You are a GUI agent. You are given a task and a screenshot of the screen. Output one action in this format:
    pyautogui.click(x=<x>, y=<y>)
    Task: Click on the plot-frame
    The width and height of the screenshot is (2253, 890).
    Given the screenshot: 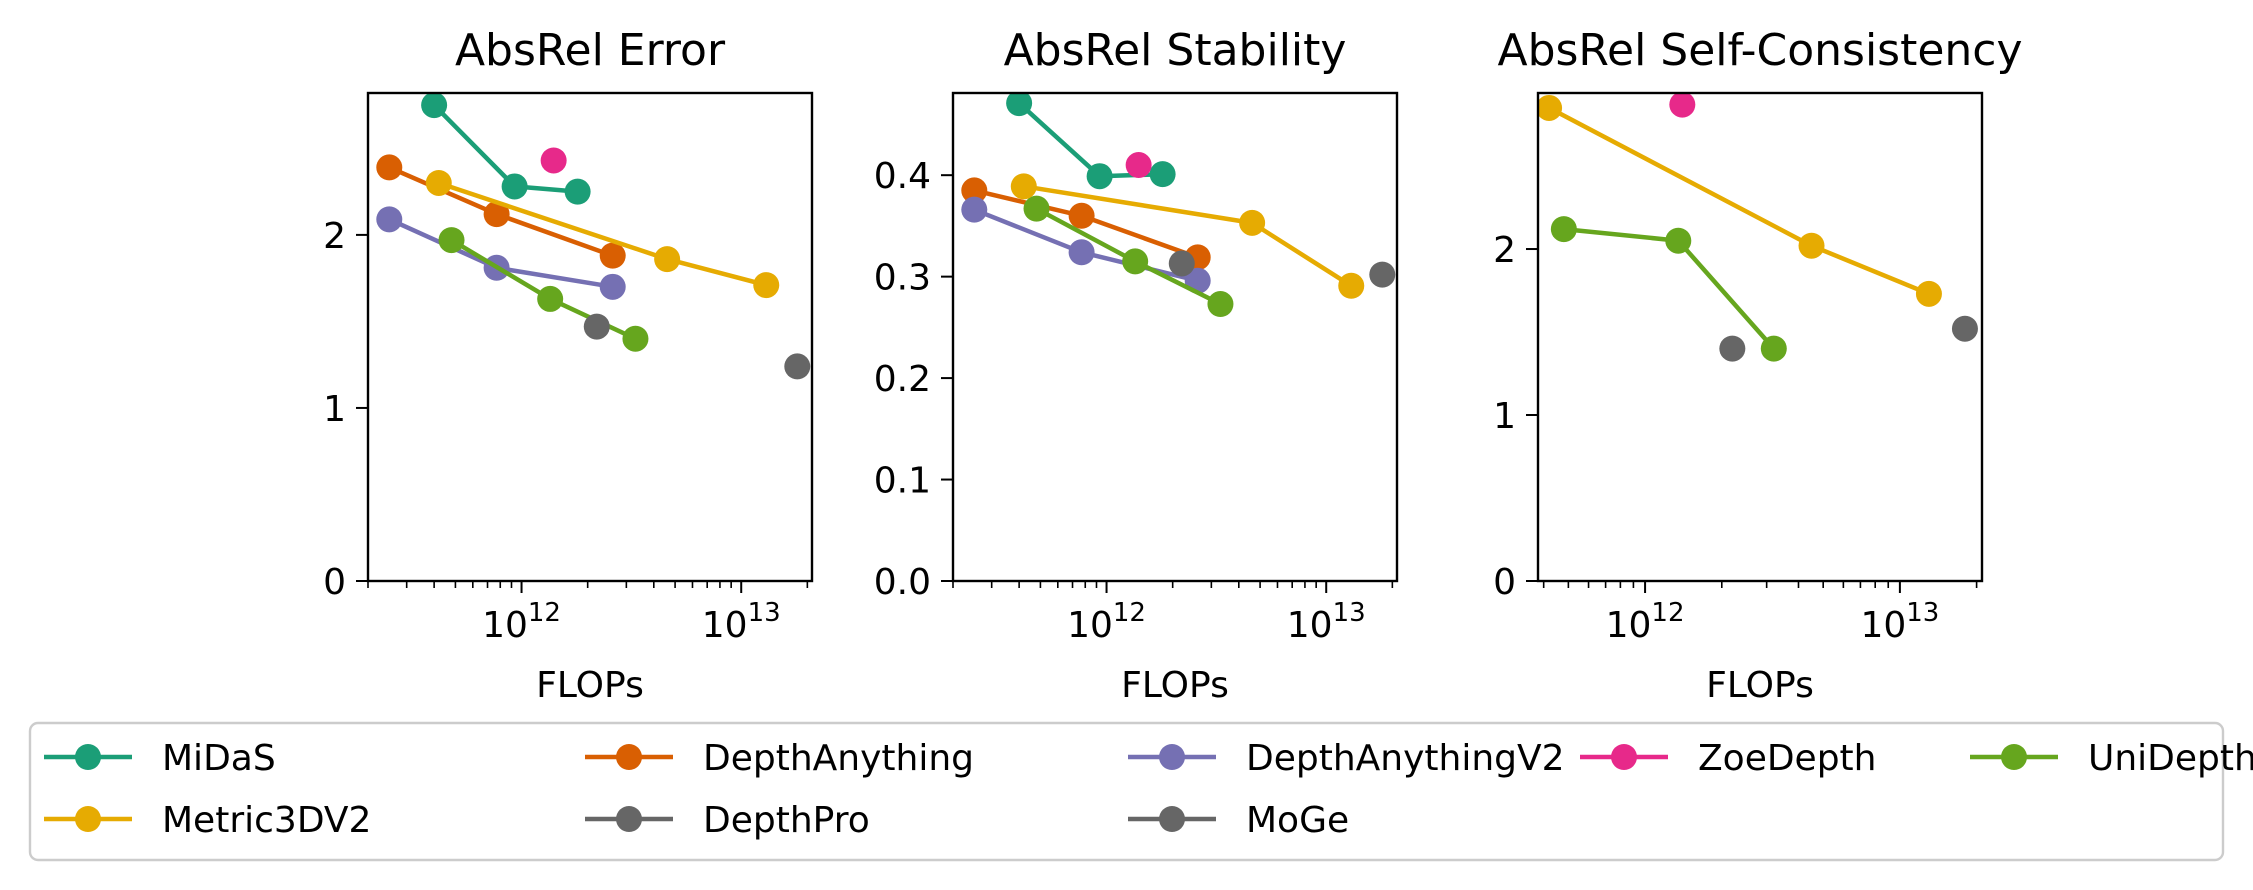 What is the action you would take?
    pyautogui.click(x=590, y=337)
    